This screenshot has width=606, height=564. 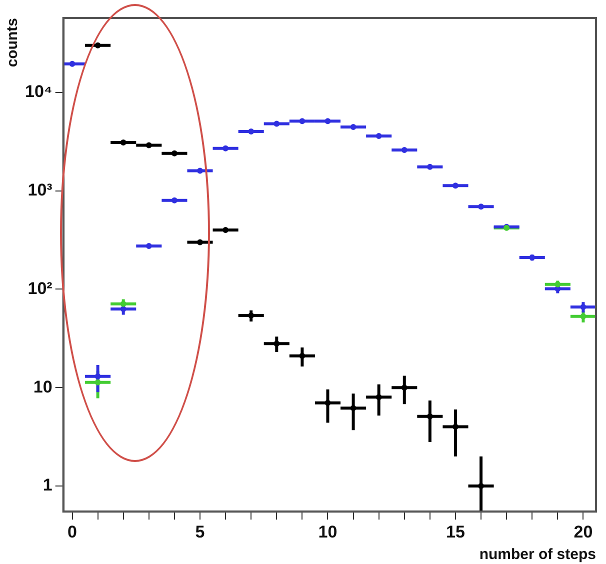 What do you see at coordinates (38, 92) in the screenshot?
I see `y-tick-label: 10⁴` at bounding box center [38, 92].